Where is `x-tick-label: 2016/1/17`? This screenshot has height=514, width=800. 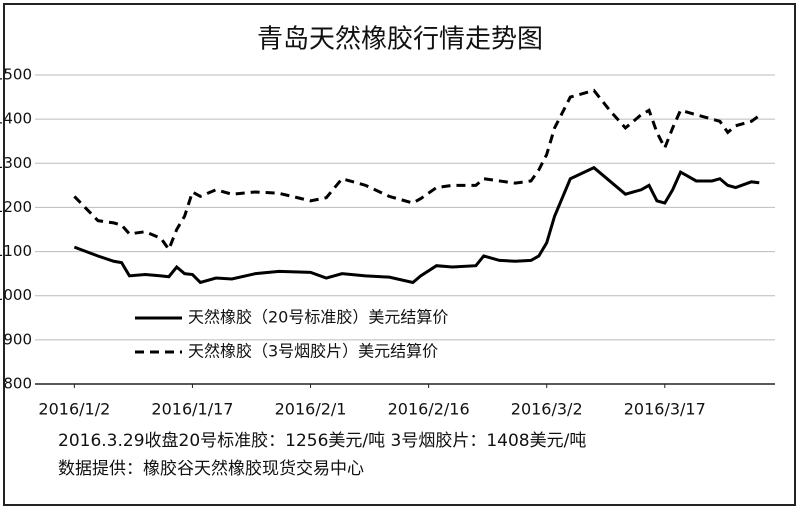
x-tick-label: 2016/1/17 is located at coordinates (192, 409).